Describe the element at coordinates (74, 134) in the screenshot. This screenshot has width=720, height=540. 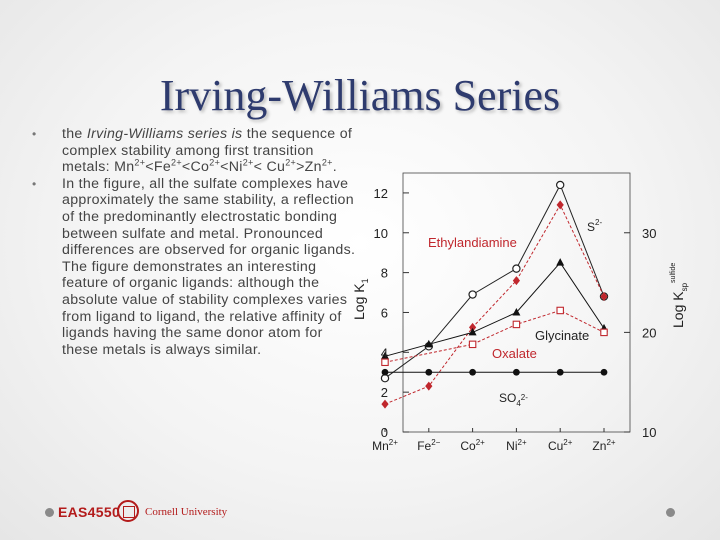
I see `bullet-text: the` at that location.